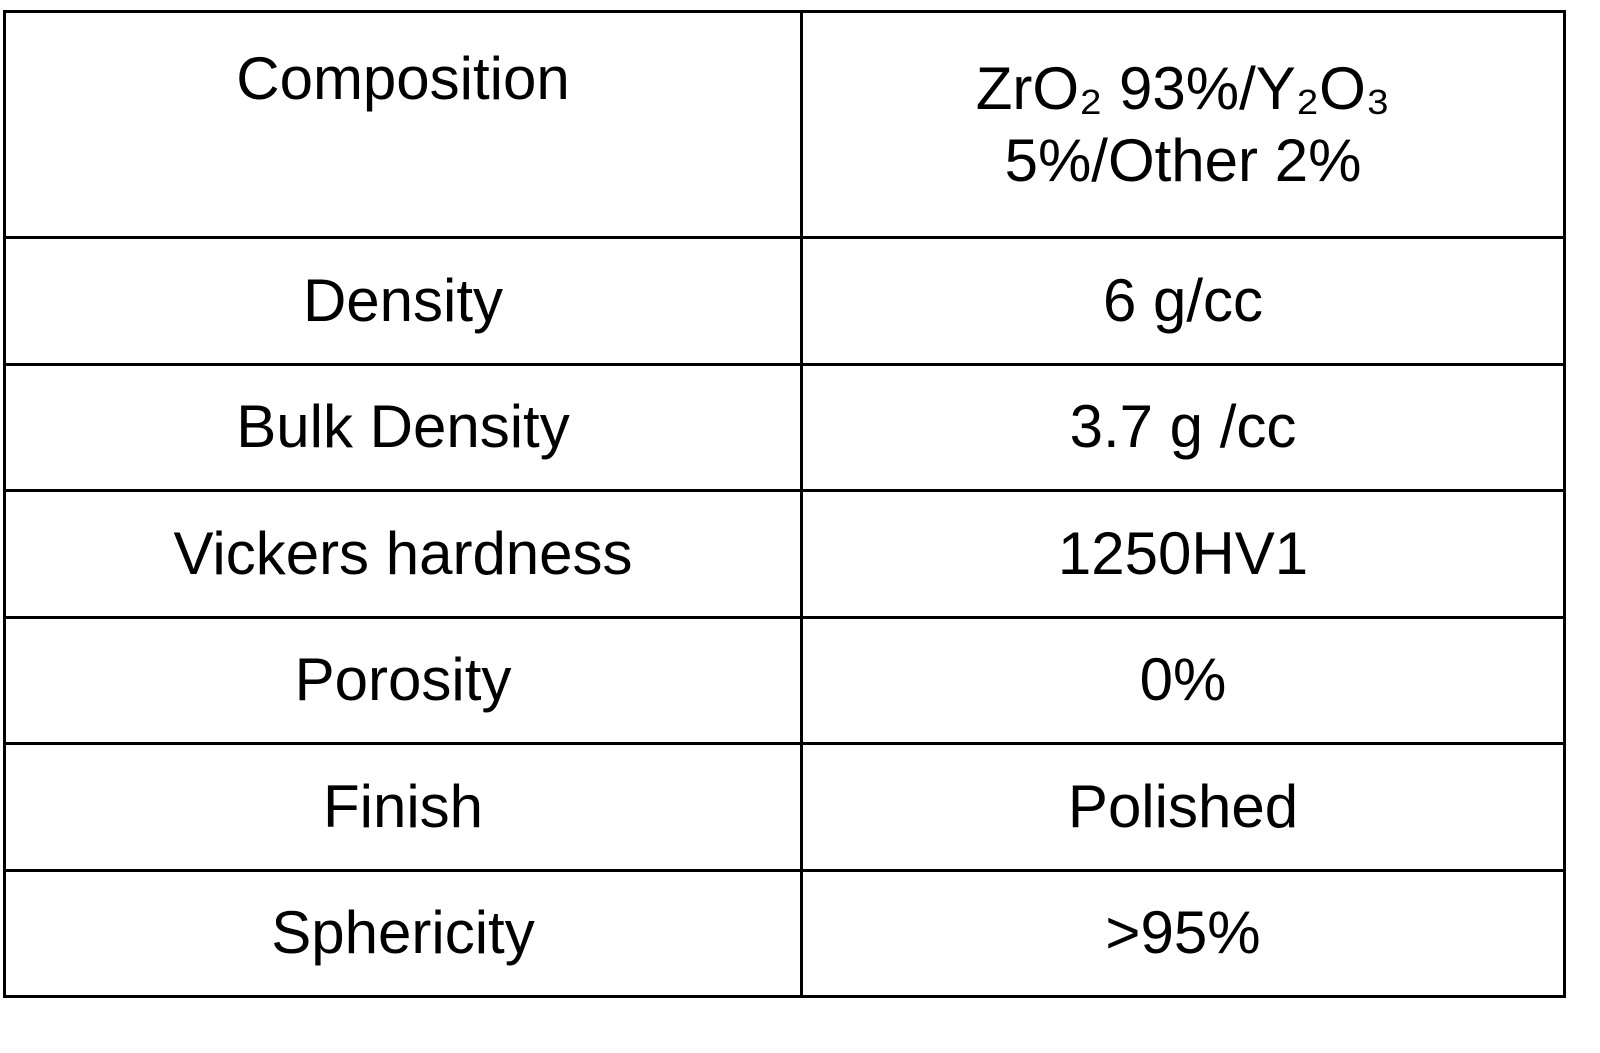 The image size is (1600, 1053). I want to click on property-name: Bulk Density, so click(403, 427).